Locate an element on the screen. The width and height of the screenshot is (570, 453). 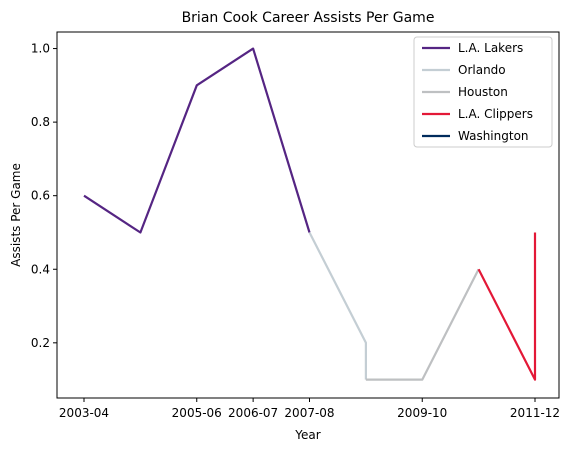
legend-label-2: Houston is located at coordinates (483, 92).